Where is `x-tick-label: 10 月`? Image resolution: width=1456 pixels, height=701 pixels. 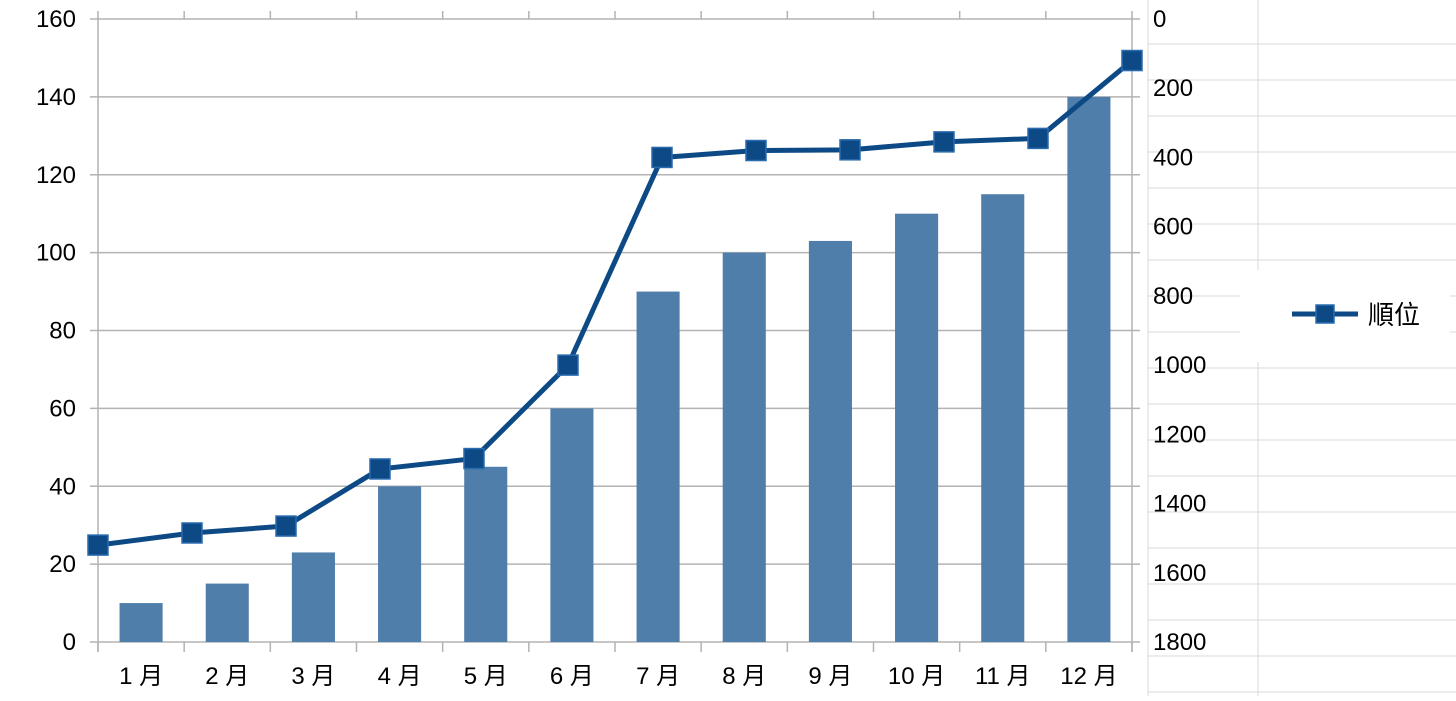 x-tick-label: 10 月 is located at coordinates (916, 676).